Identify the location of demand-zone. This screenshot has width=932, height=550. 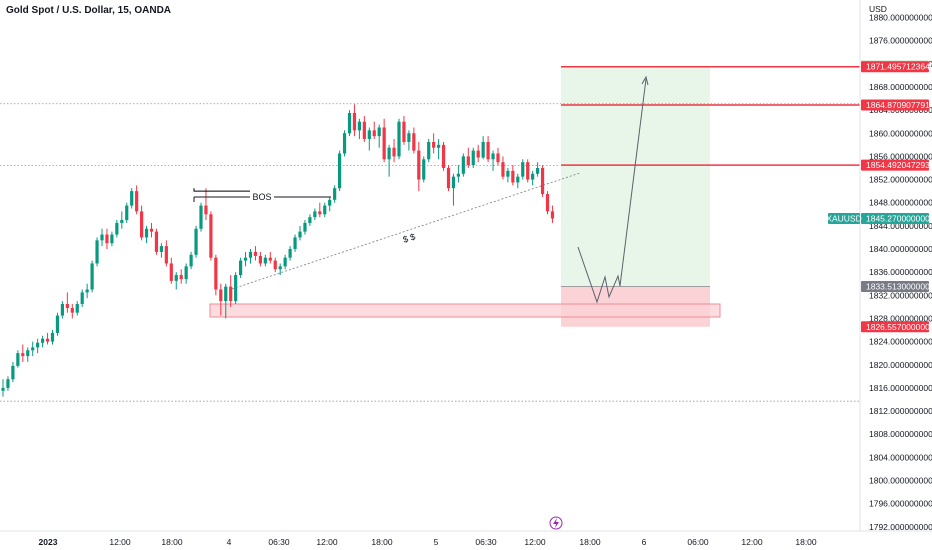
(465, 310).